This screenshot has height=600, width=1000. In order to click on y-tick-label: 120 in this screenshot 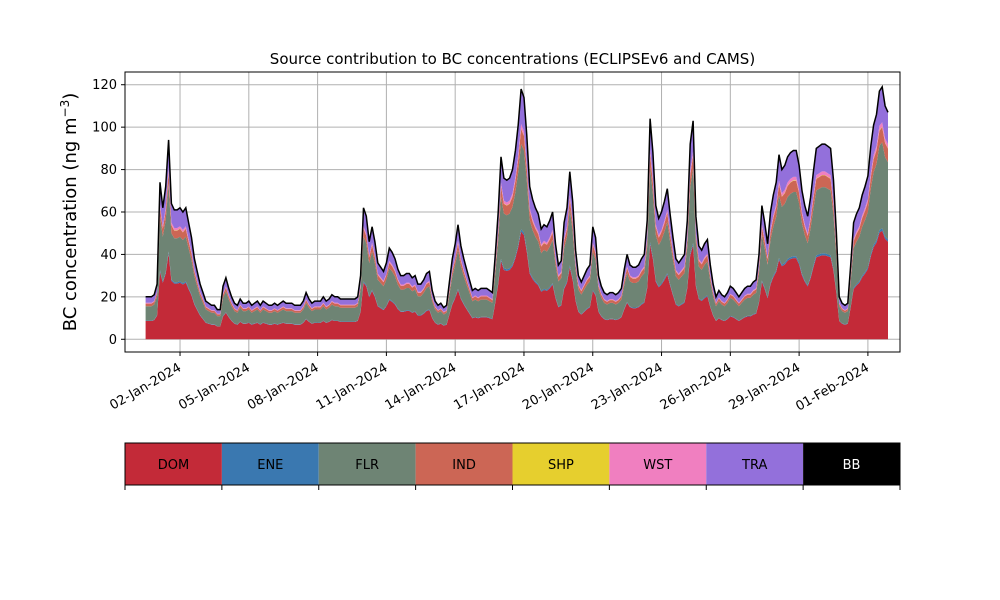, I will do `click(104, 85)`.